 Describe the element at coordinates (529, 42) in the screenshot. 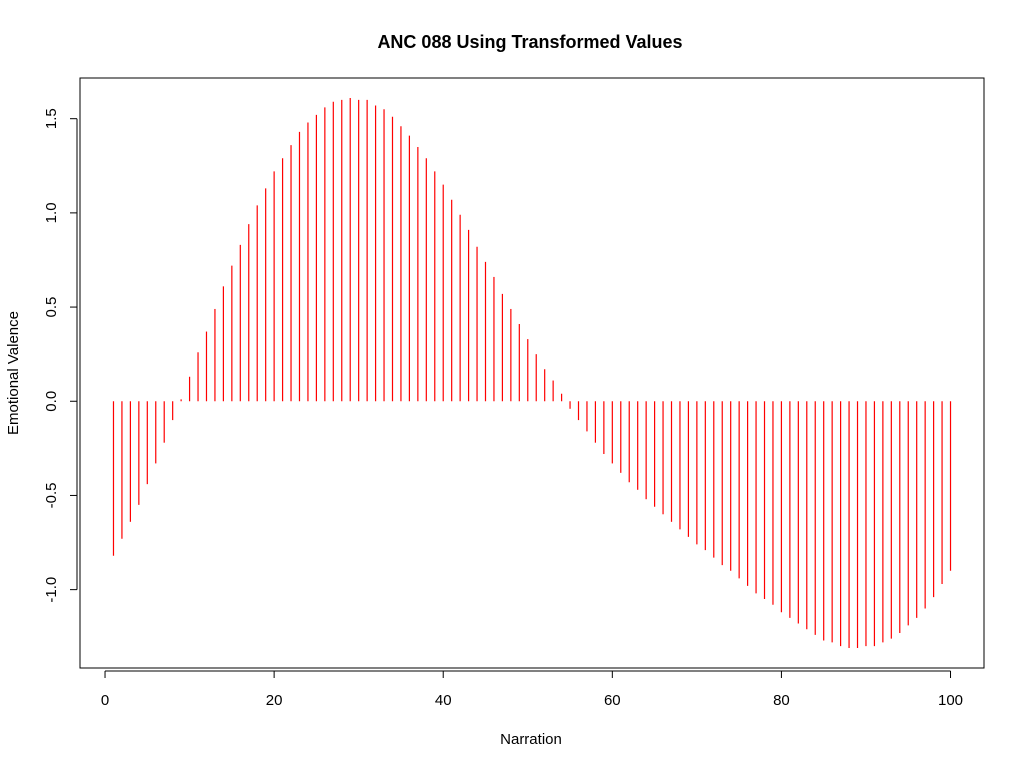

I see `chart-title: ANC 088 Using Transformed Values` at that location.